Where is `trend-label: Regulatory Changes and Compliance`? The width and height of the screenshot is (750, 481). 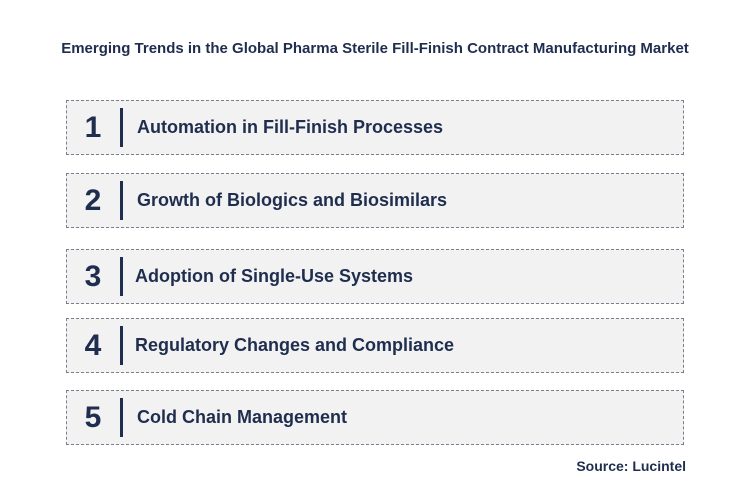 trend-label: Regulatory Changes and Compliance is located at coordinates (295, 345).